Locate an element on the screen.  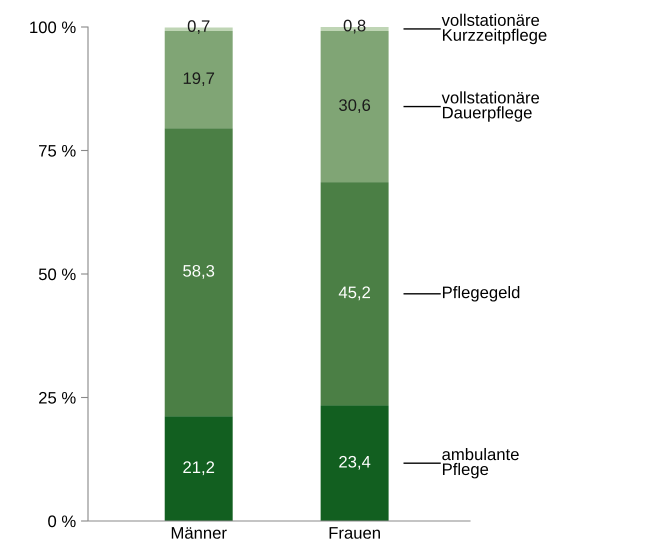
text: ambulante Pflege is located at coordinates (480, 463).